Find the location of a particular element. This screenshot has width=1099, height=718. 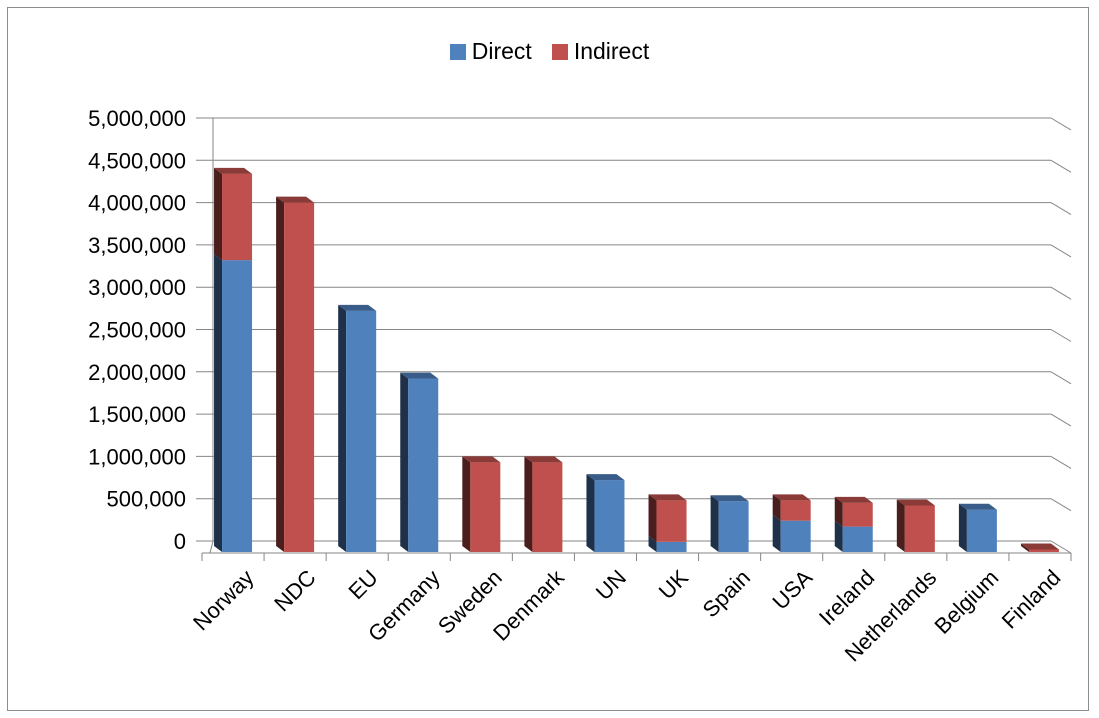

x-tick-label: Norway is located at coordinates (223, 600).